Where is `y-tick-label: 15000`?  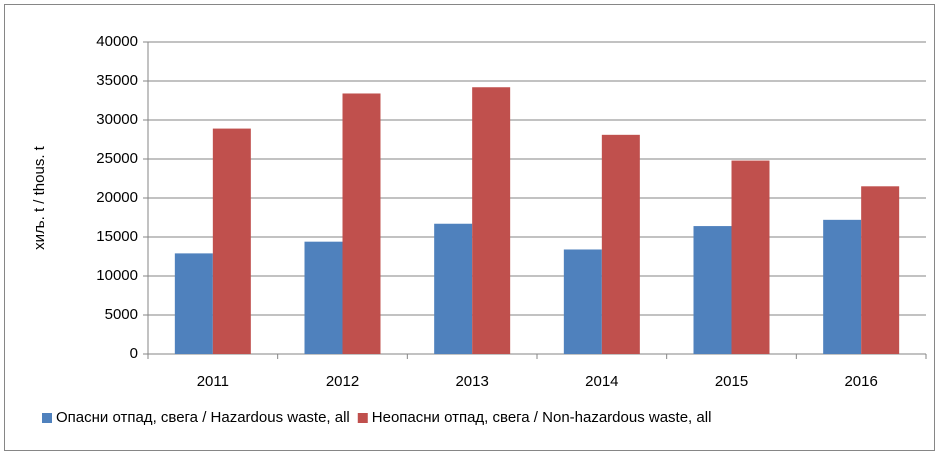
y-tick-label: 15000 is located at coordinates (117, 236).